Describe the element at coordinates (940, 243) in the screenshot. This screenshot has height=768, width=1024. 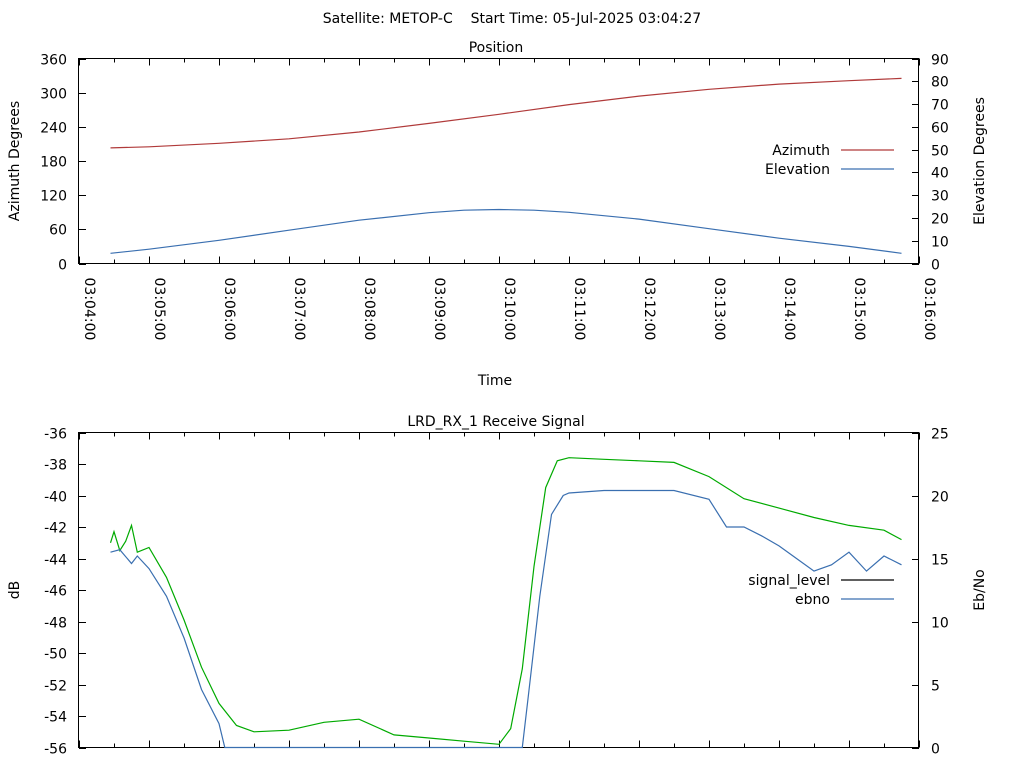
I see `position-y2-tick-label: 10` at that location.